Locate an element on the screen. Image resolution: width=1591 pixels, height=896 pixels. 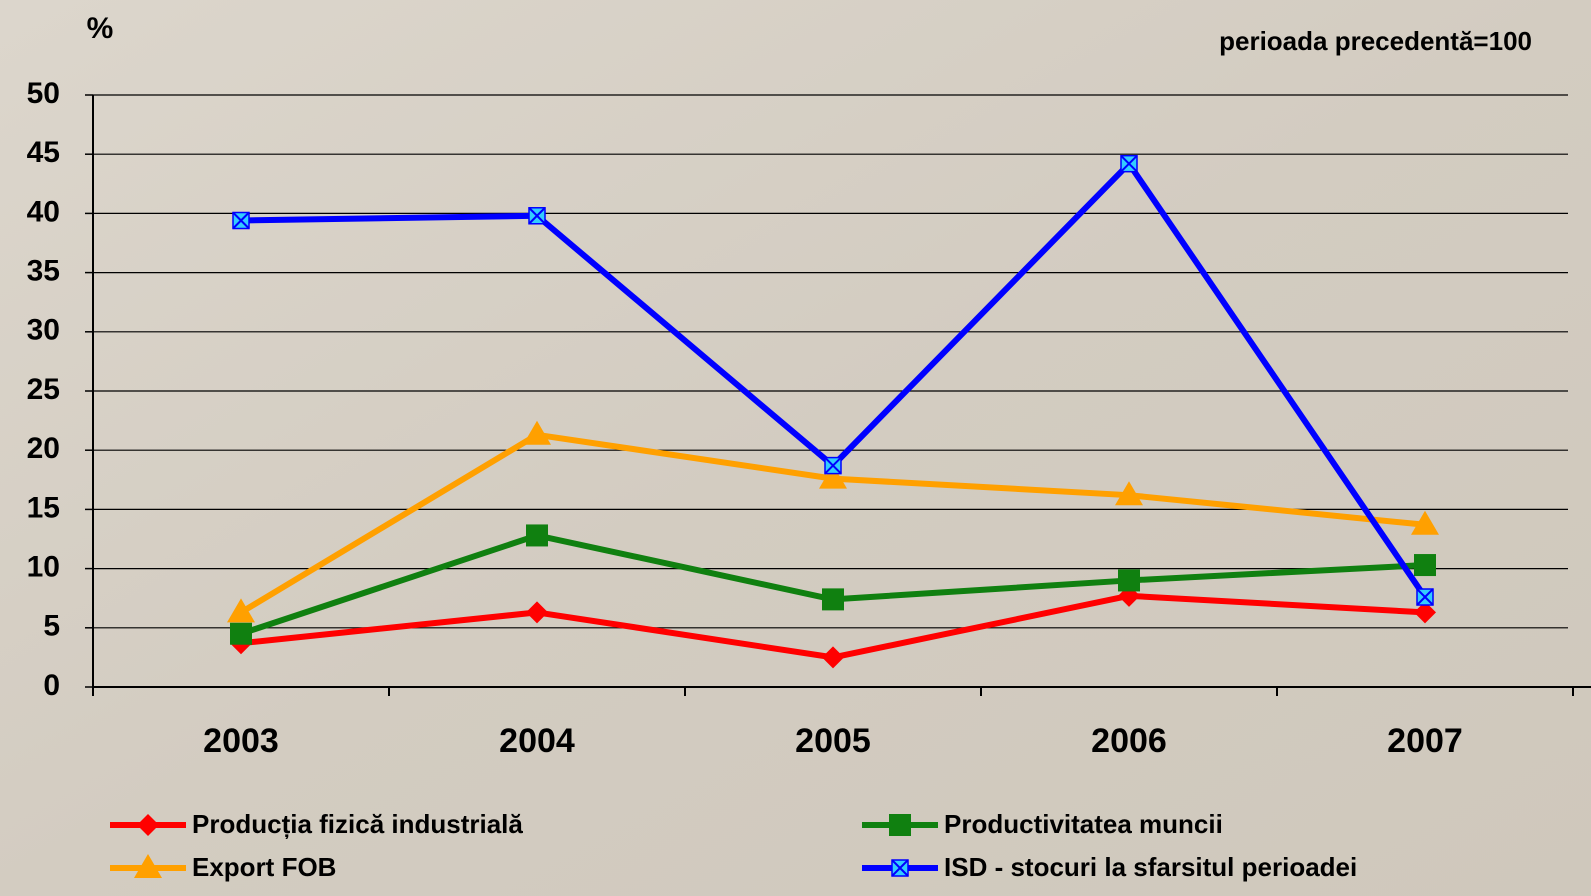
y-tick-label: 15 is located at coordinates (43, 507).